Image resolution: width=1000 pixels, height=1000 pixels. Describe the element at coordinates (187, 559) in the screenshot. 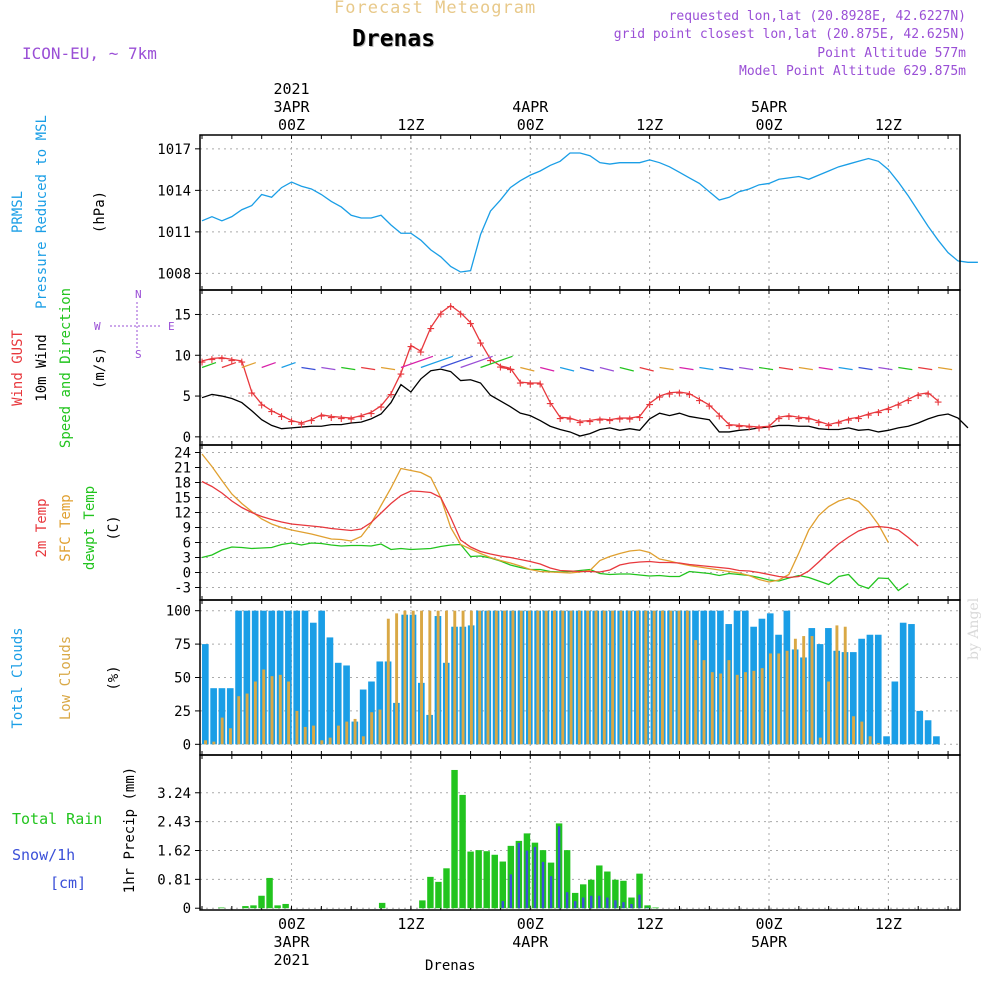

I see `temp-tick-label: 3` at that location.